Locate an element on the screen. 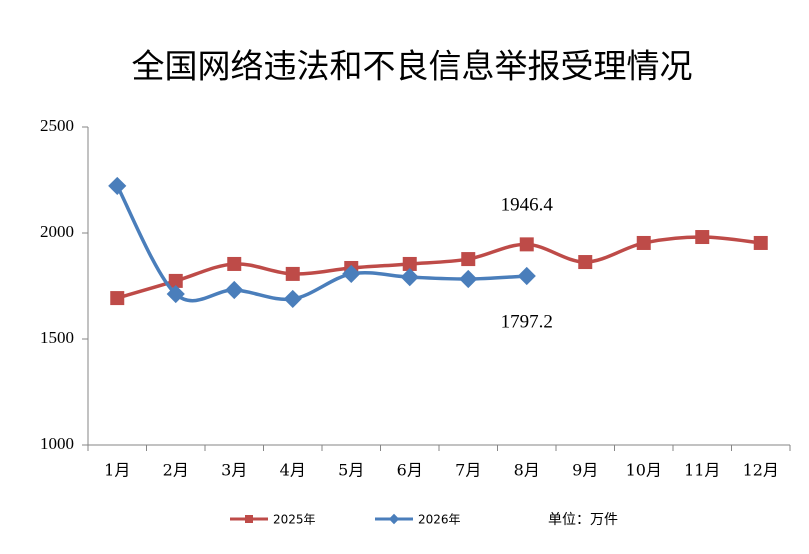  x-tick-label: 3月 is located at coordinates (234, 470).